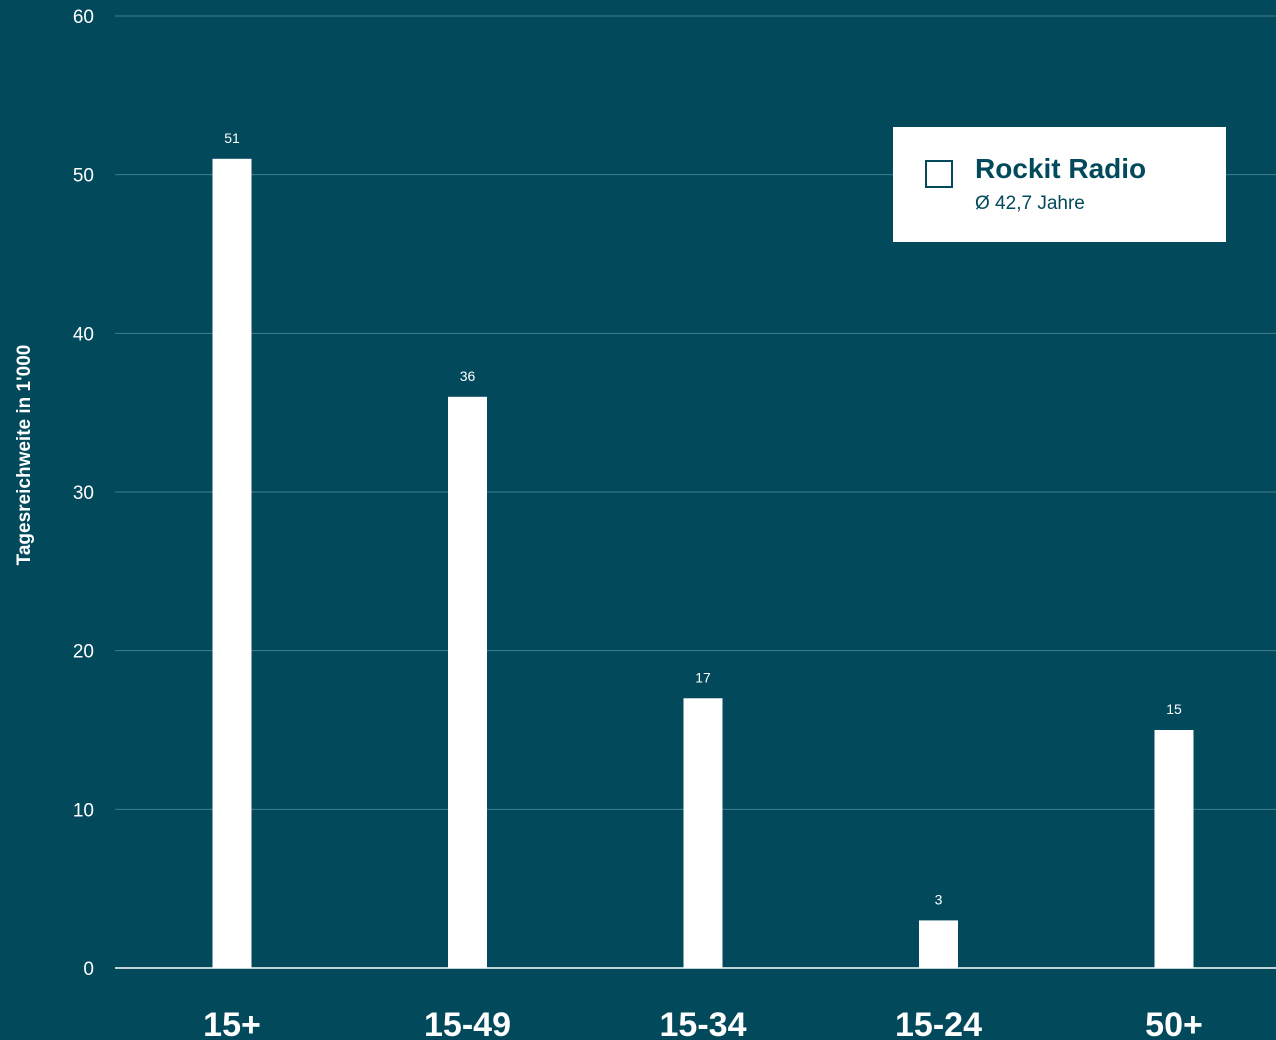 This screenshot has width=1276, height=1040. Describe the element at coordinates (938, 1023) in the screenshot. I see `x-tick-label: 15-24` at that location.